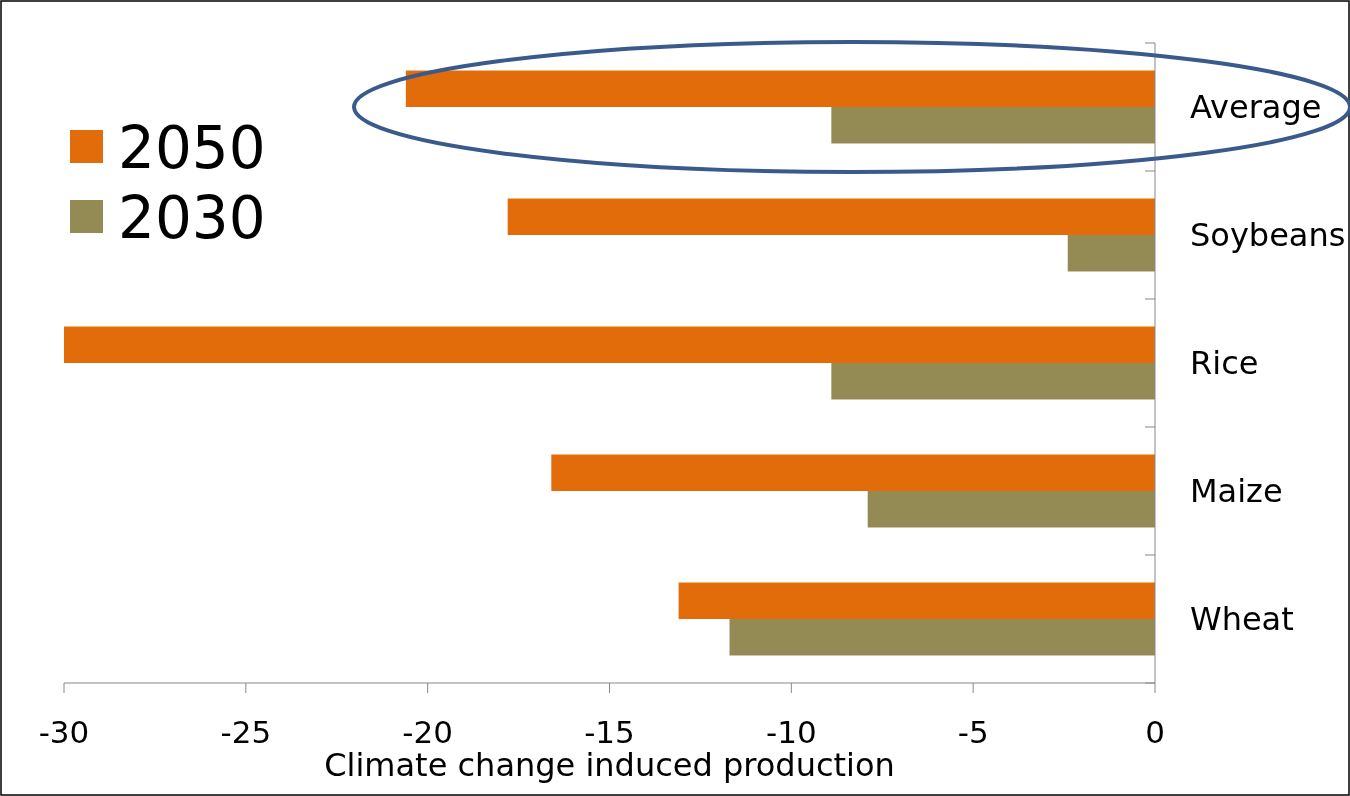 Image resolution: width=1350 pixels, height=796 pixels. What do you see at coordinates (246, 732) in the screenshot?
I see `x-tick-label: -25` at bounding box center [246, 732].